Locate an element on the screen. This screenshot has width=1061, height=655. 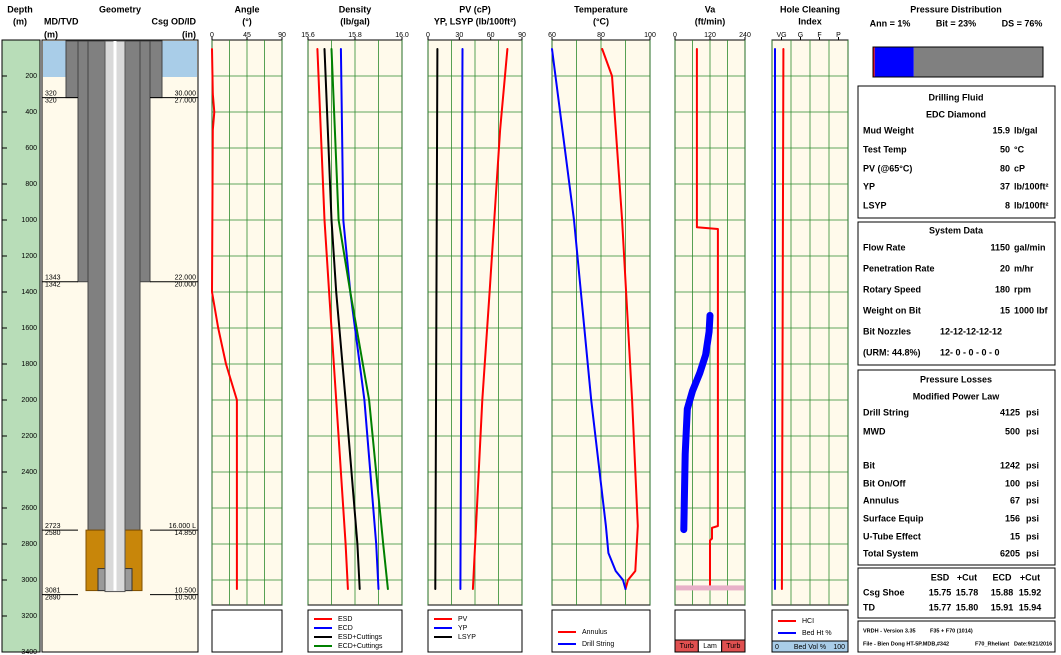
col-header: ECD is located at coordinates (1002, 577).